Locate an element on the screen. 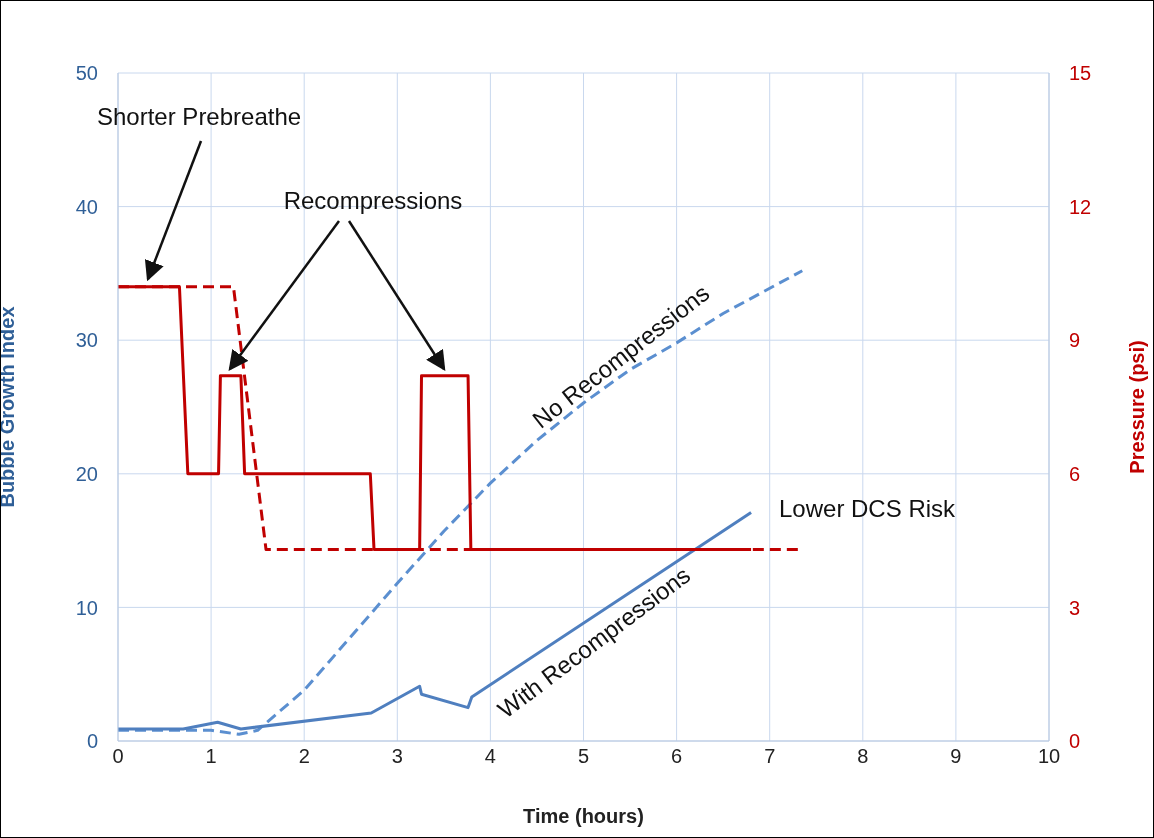 The height and width of the screenshot is (838, 1154). x-tick-label: 4 is located at coordinates (490, 756).